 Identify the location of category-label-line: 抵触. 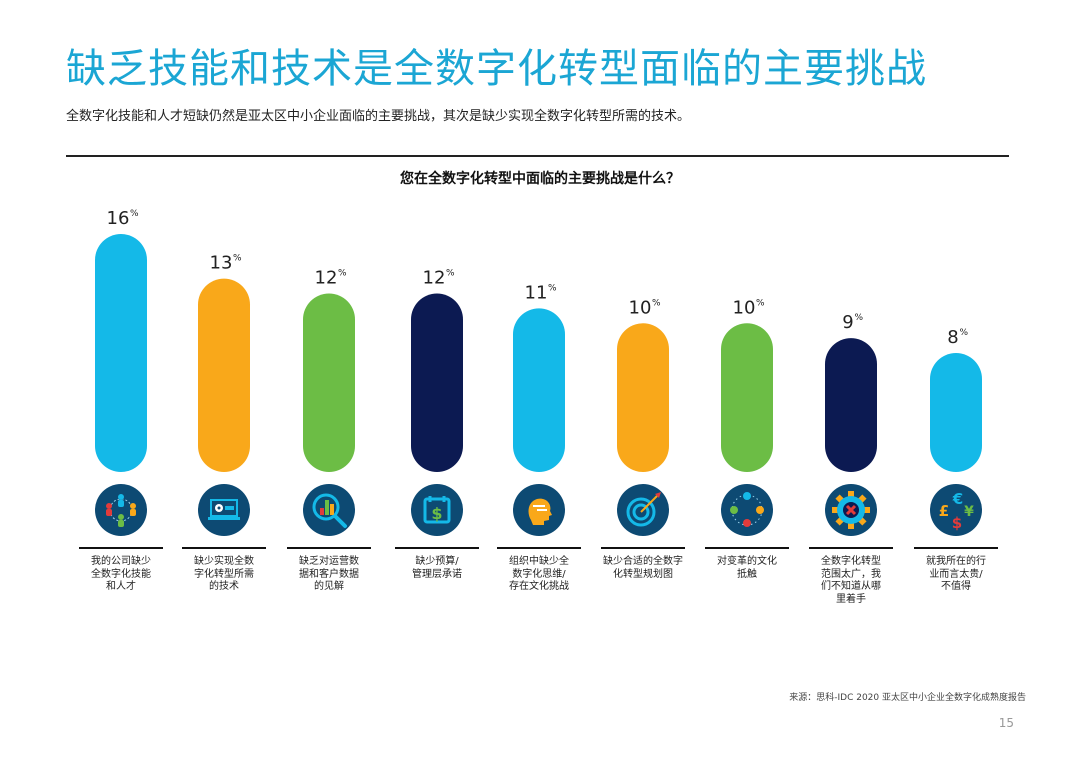
(747, 574).